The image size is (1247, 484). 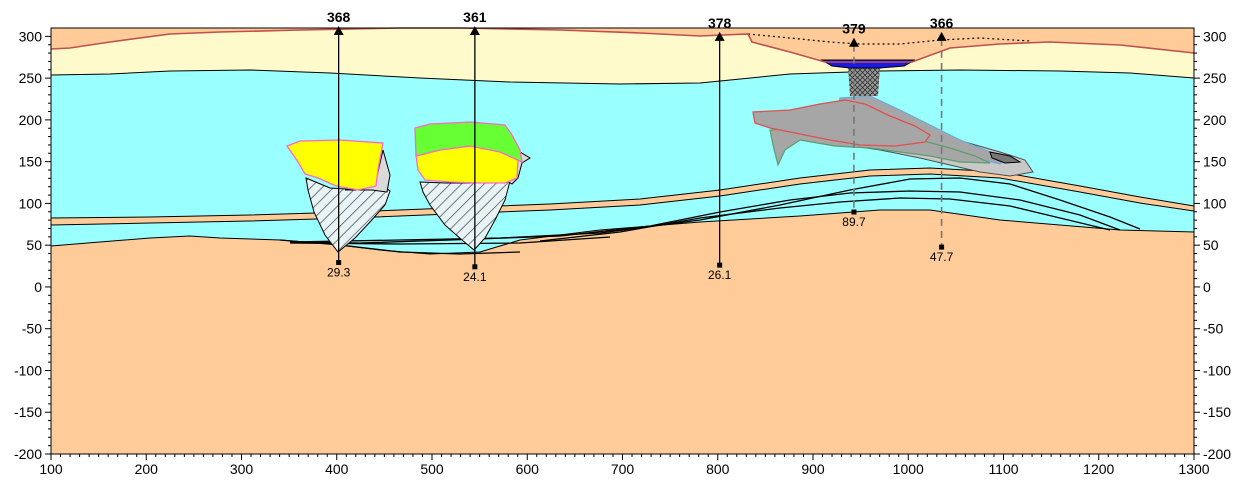 I want to click on surface-layer, so click(x=622, y=56).